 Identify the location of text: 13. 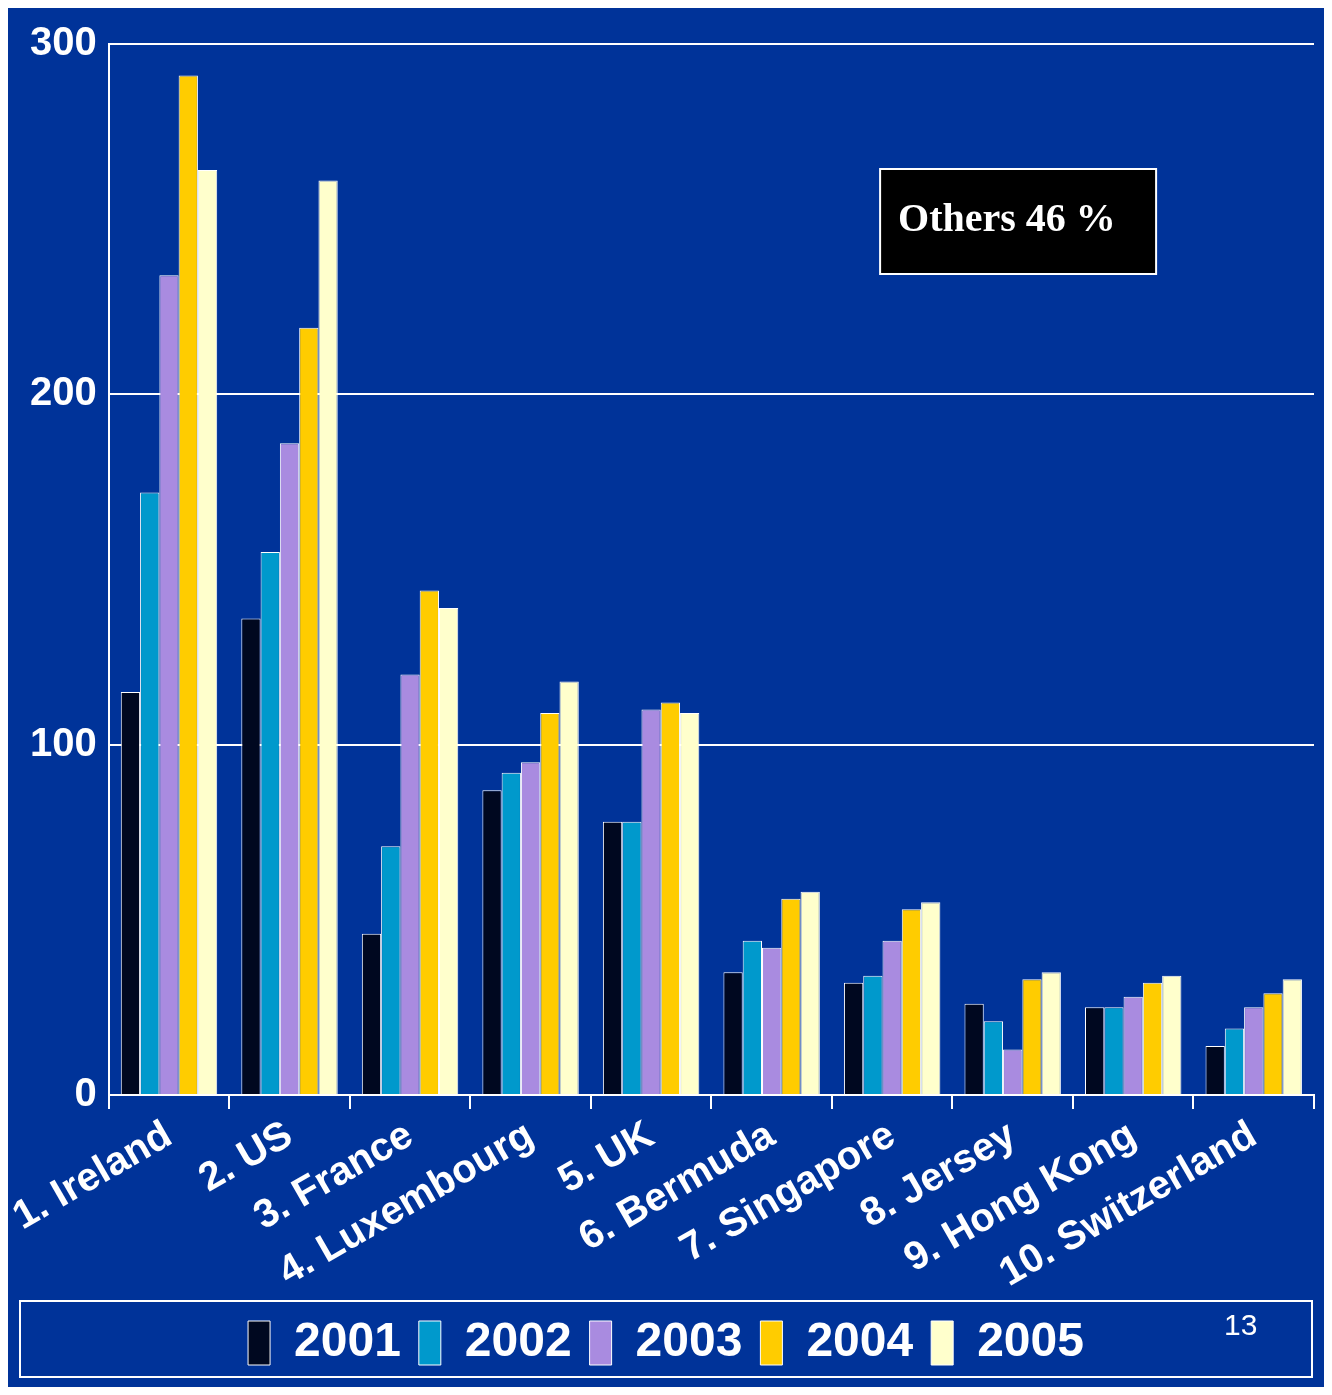
(1241, 1325).